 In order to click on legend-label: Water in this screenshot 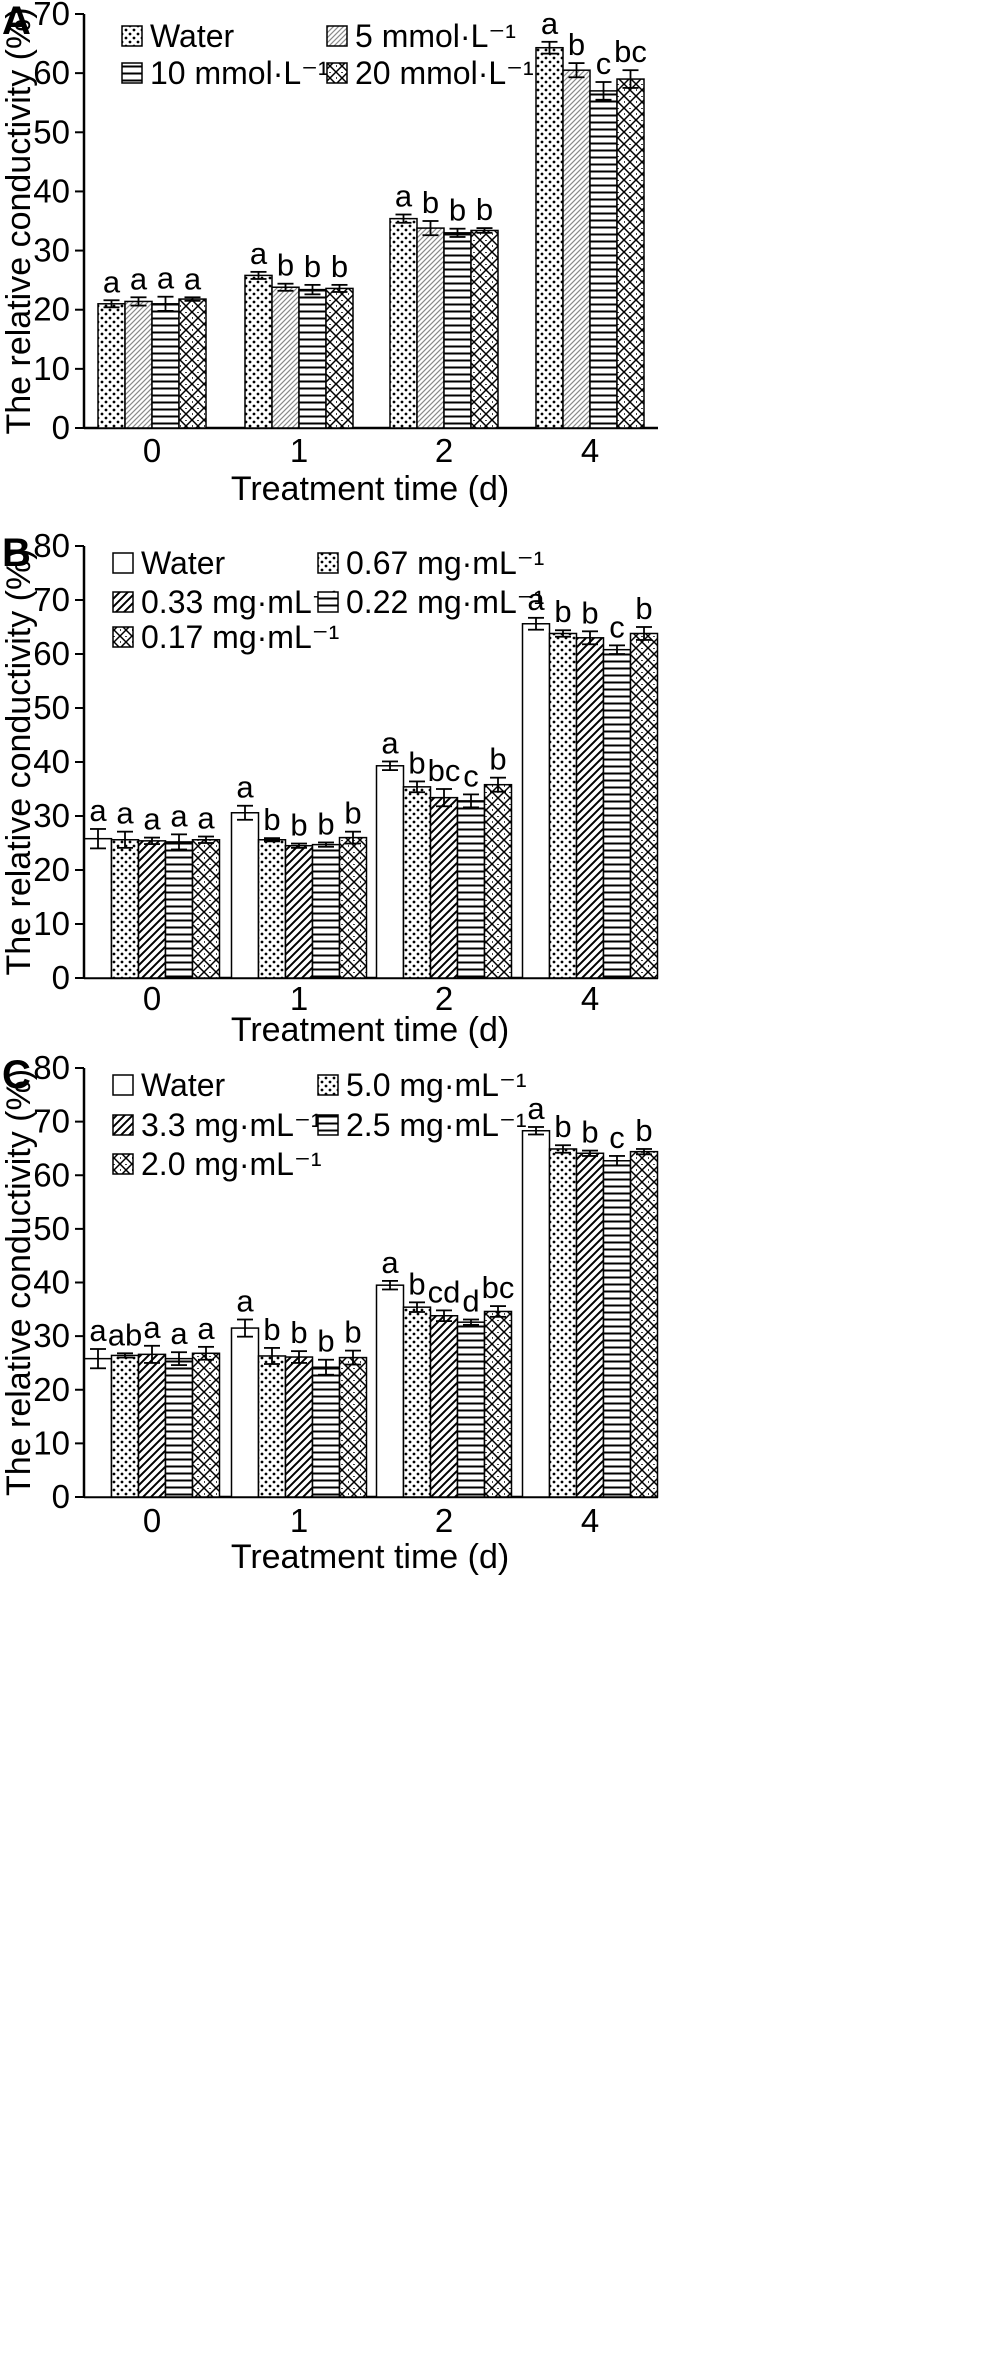, I will do `click(192, 36)`.